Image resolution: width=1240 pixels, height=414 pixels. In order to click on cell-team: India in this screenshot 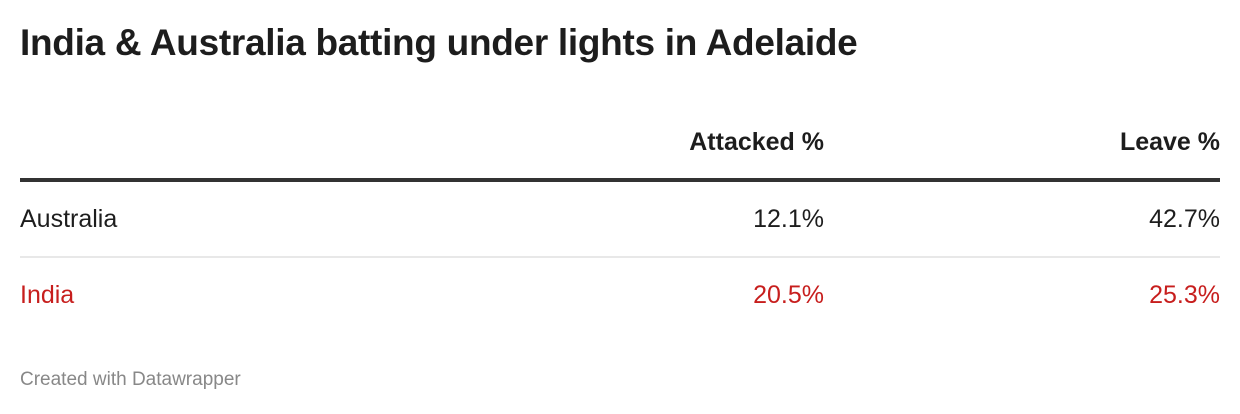, I will do `click(47, 294)`.